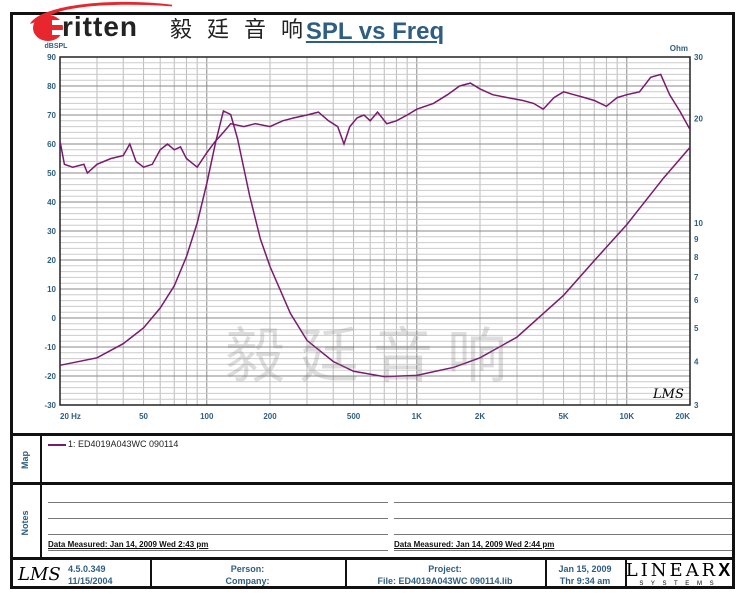 Image resolution: width=750 pixels, height=600 pixels. Describe the element at coordinates (373, 357) in the screenshot. I see `watermark: 毅廷音响` at that location.